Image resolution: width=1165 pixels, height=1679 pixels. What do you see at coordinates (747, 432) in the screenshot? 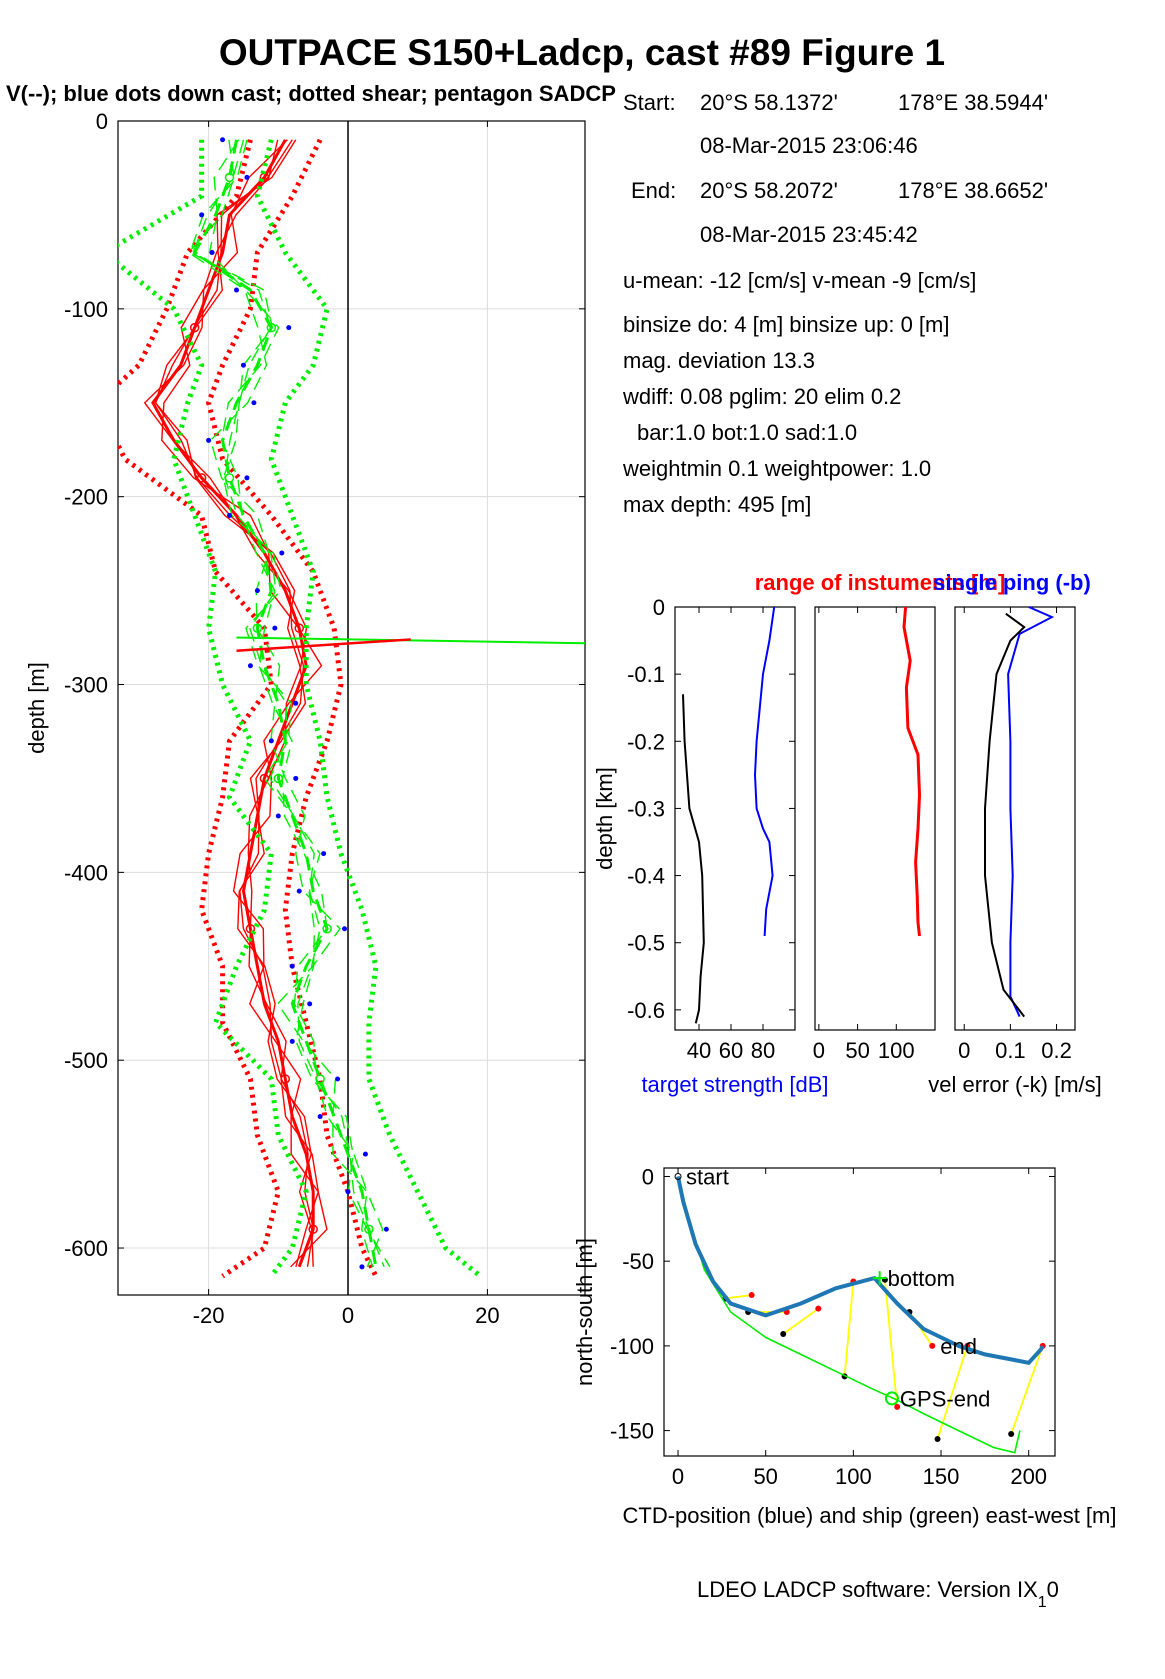
I see `weights-text: bar:1.0 bot:1.0 sad:1.0` at bounding box center [747, 432].